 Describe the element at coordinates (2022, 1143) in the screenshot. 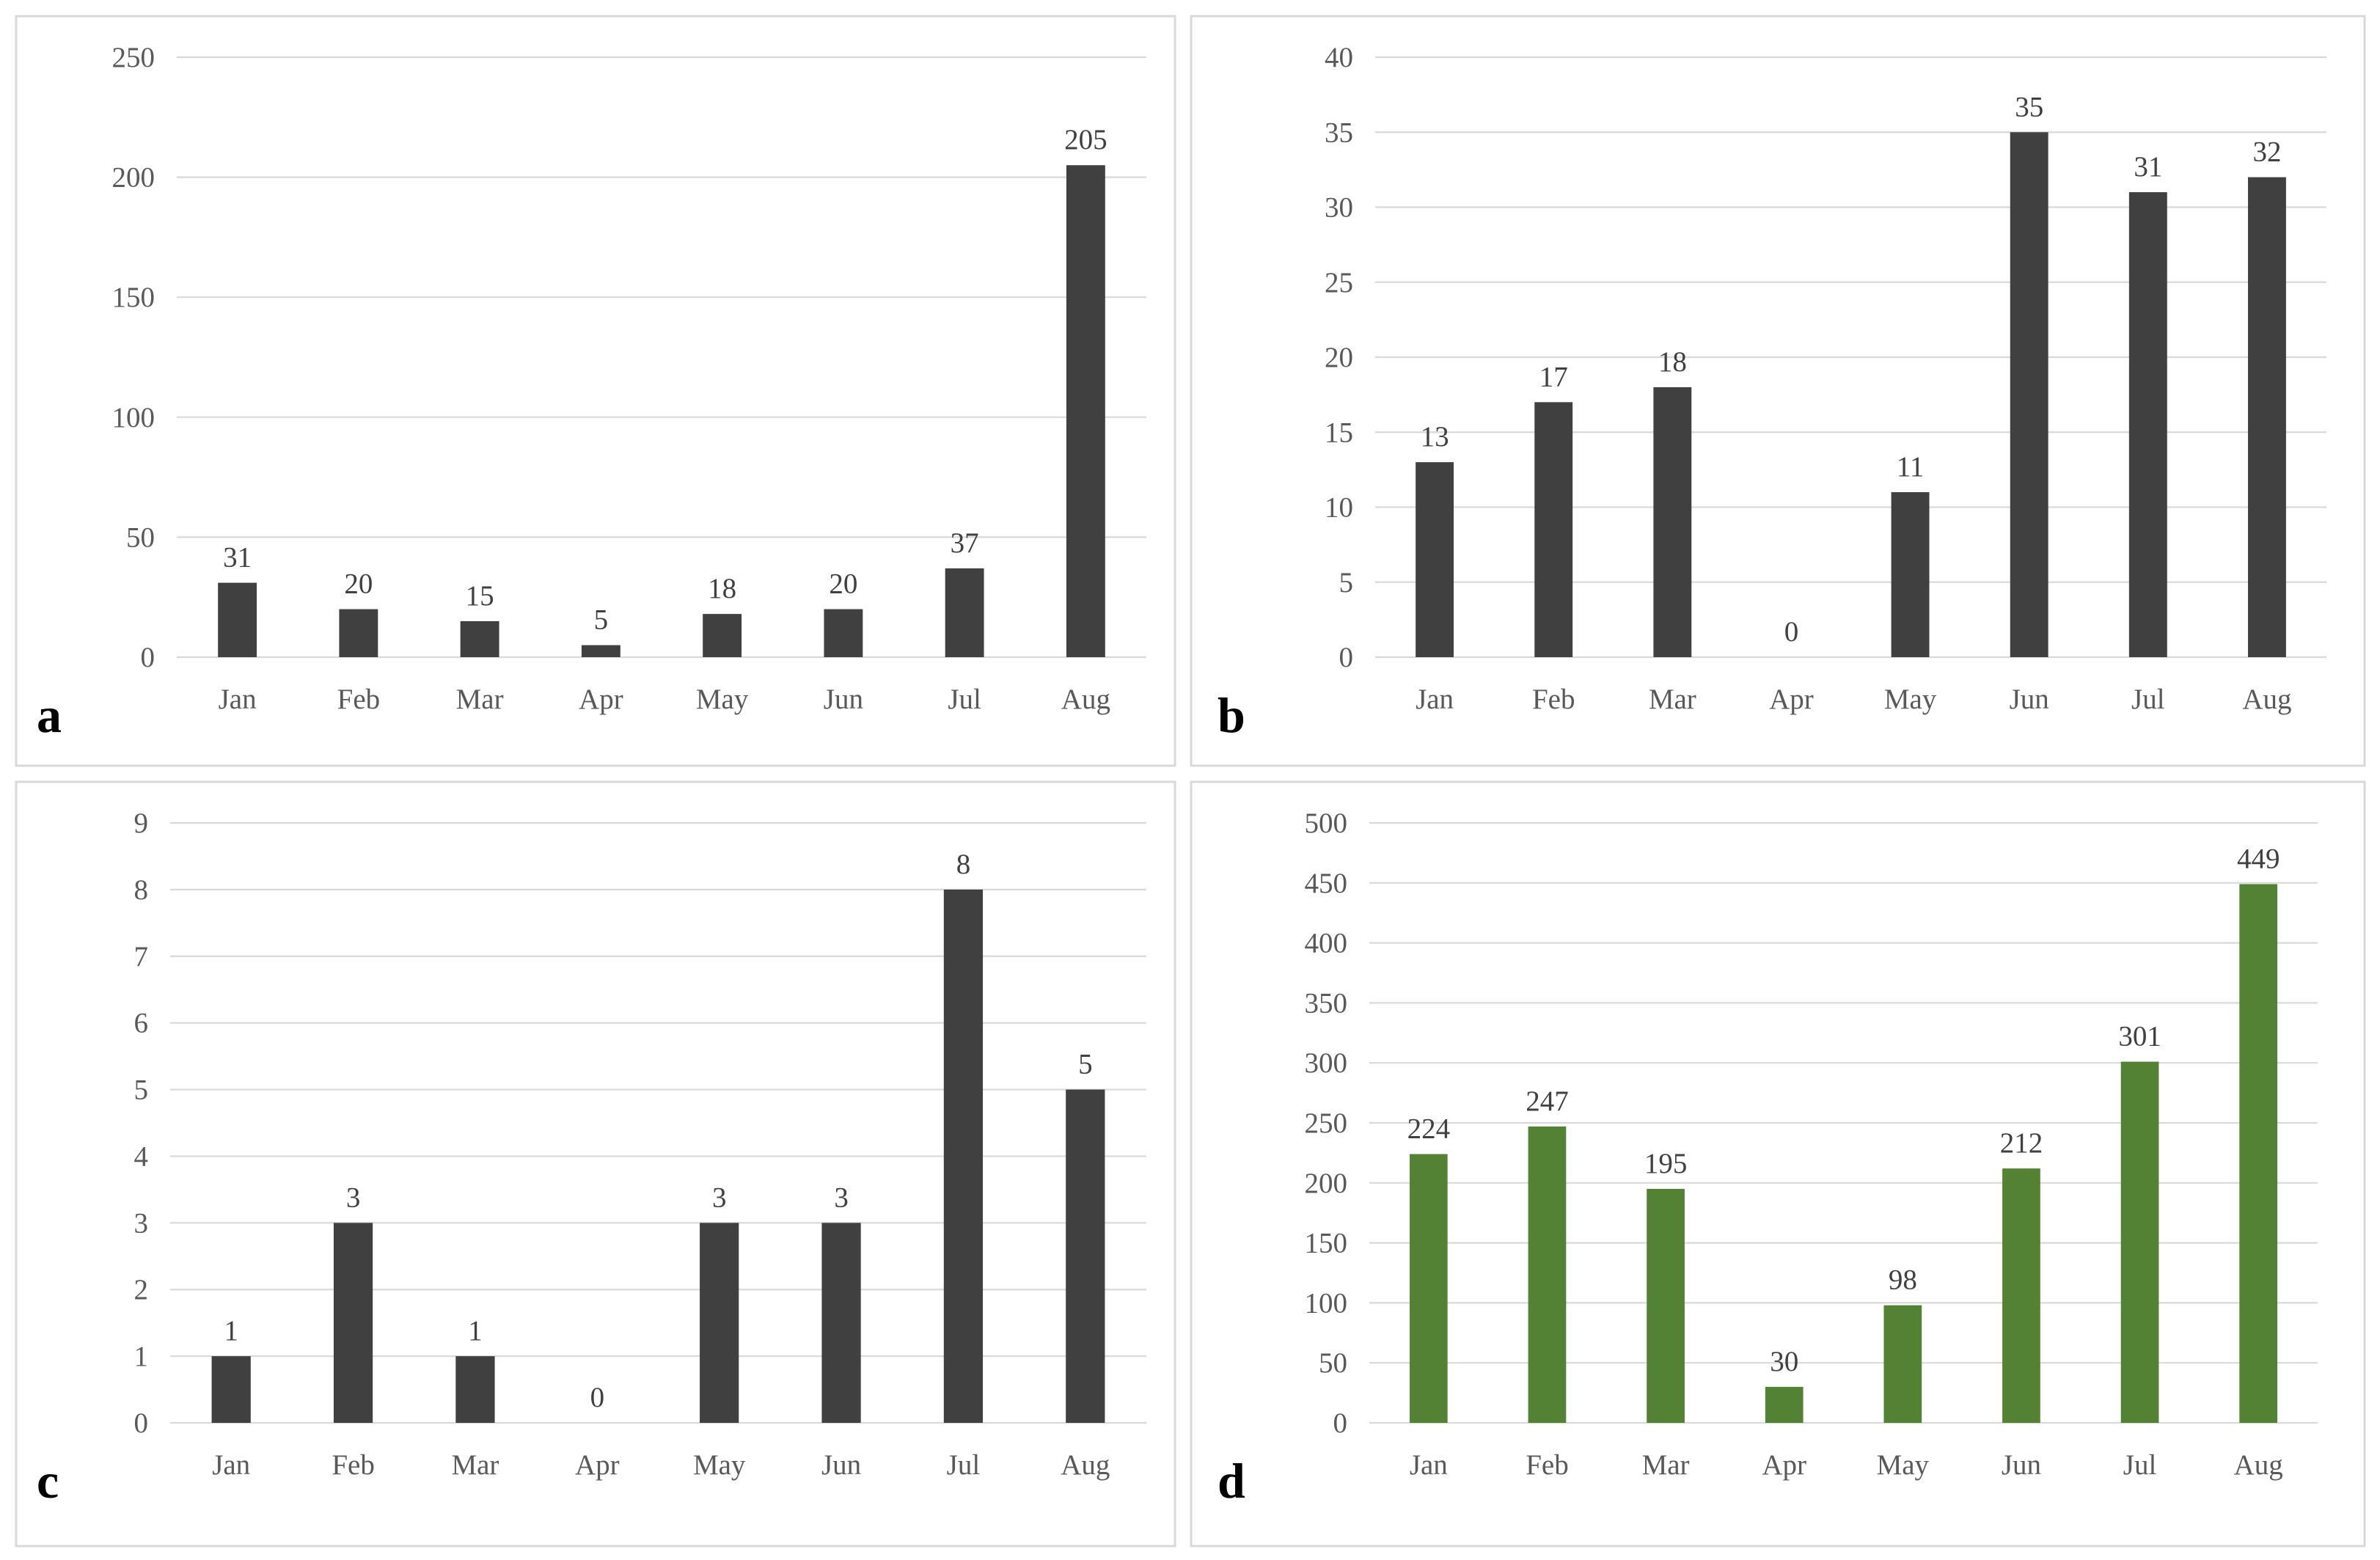

I see `data-label: 212` at that location.